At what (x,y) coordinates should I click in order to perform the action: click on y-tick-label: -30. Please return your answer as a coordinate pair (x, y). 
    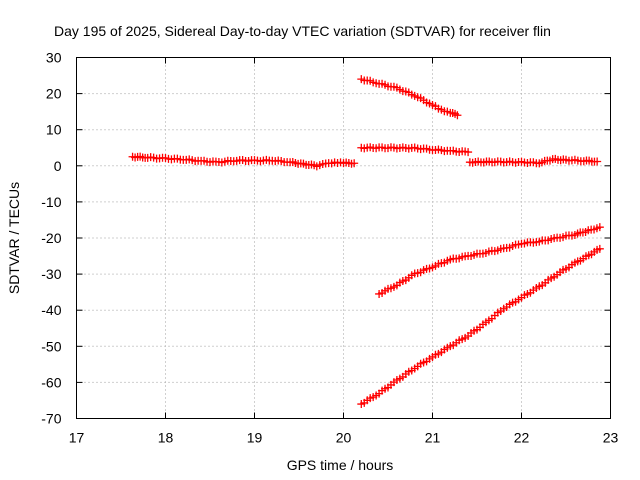
    Looking at the image, I should click on (51, 274).